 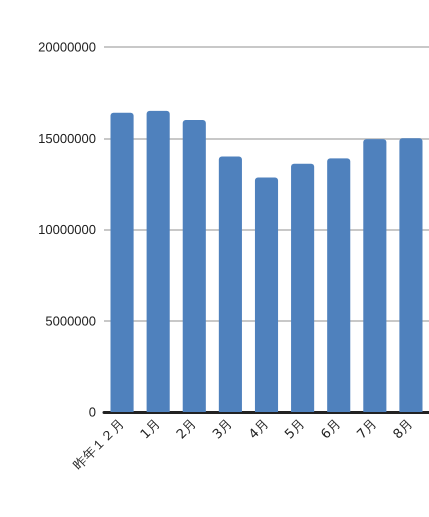 I want to click on y-tick-label: 15000000, so click(x=67, y=138).